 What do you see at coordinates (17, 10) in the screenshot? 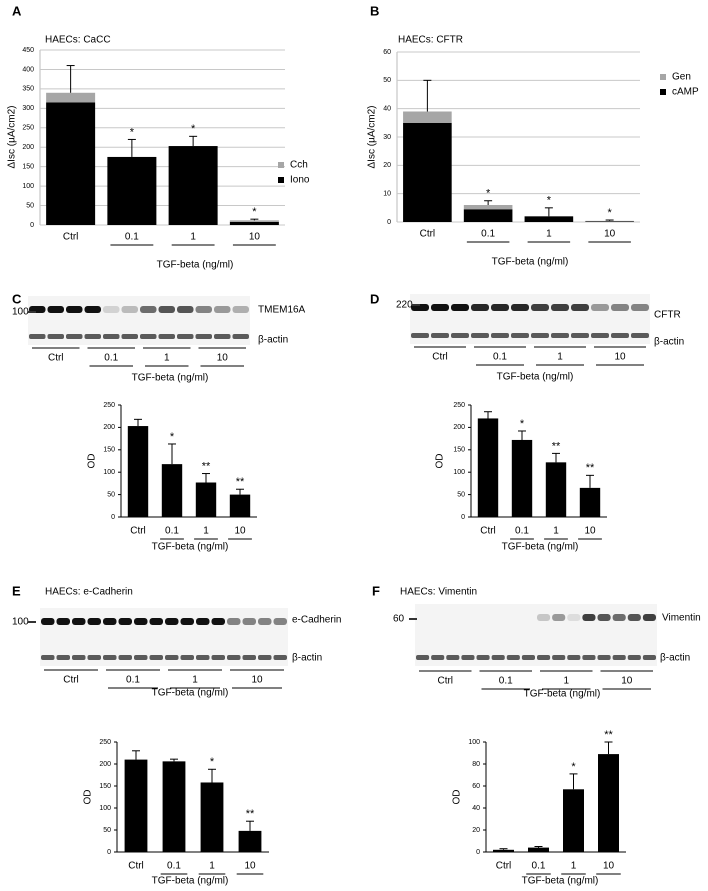
I see `panel-letter: A` at bounding box center [17, 10].